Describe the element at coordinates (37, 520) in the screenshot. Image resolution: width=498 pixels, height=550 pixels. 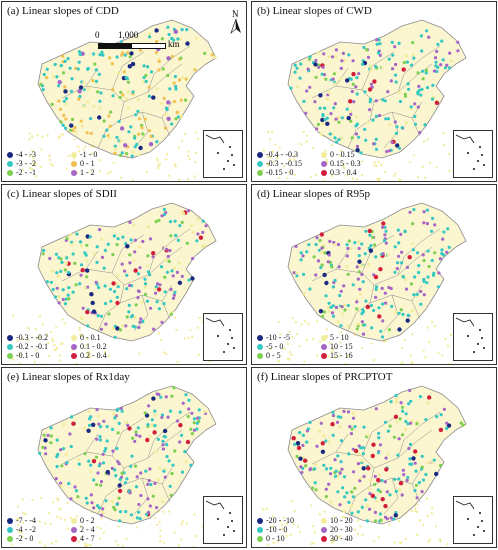
I see `legend-item: -7 - -4` at that location.